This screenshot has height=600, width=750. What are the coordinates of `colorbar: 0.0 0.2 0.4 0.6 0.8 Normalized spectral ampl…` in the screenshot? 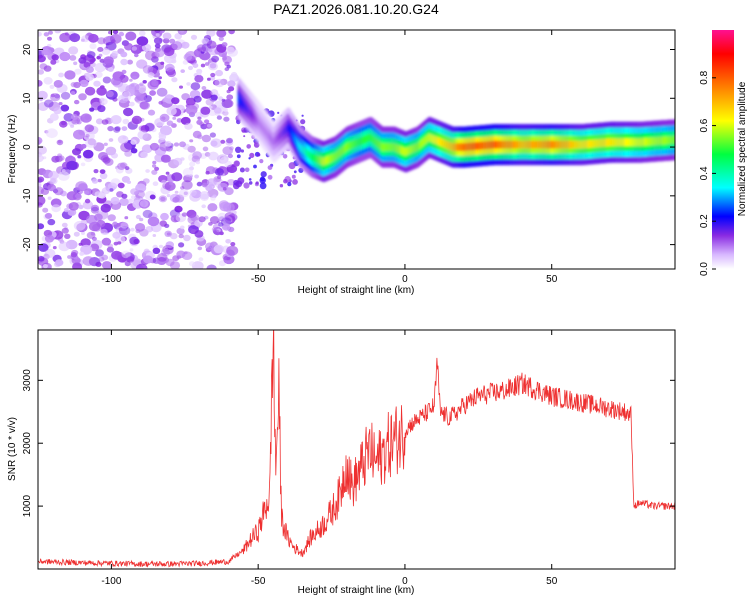 It's located at (723, 153).